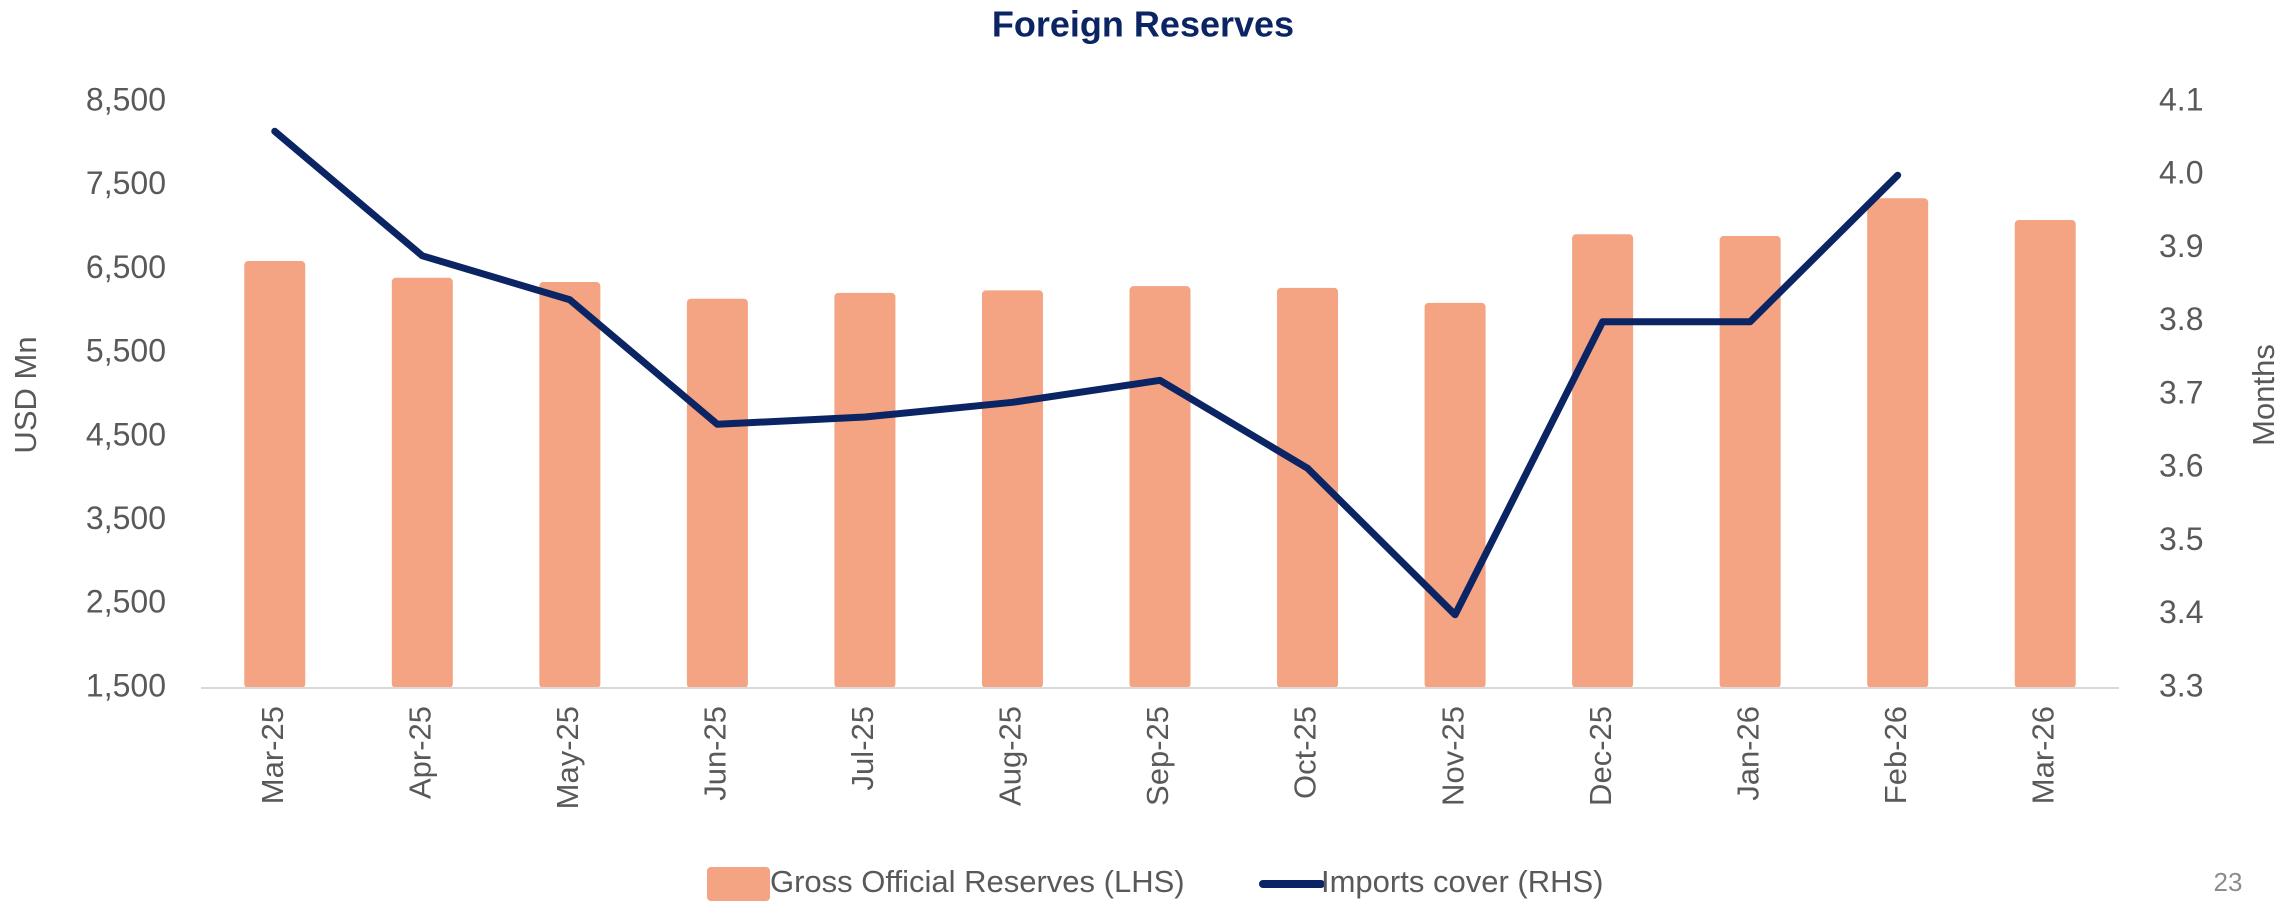 This screenshot has width=2287, height=901. Describe the element at coordinates (715, 753) in the screenshot. I see `x-tick-label: Jun-25` at that location.